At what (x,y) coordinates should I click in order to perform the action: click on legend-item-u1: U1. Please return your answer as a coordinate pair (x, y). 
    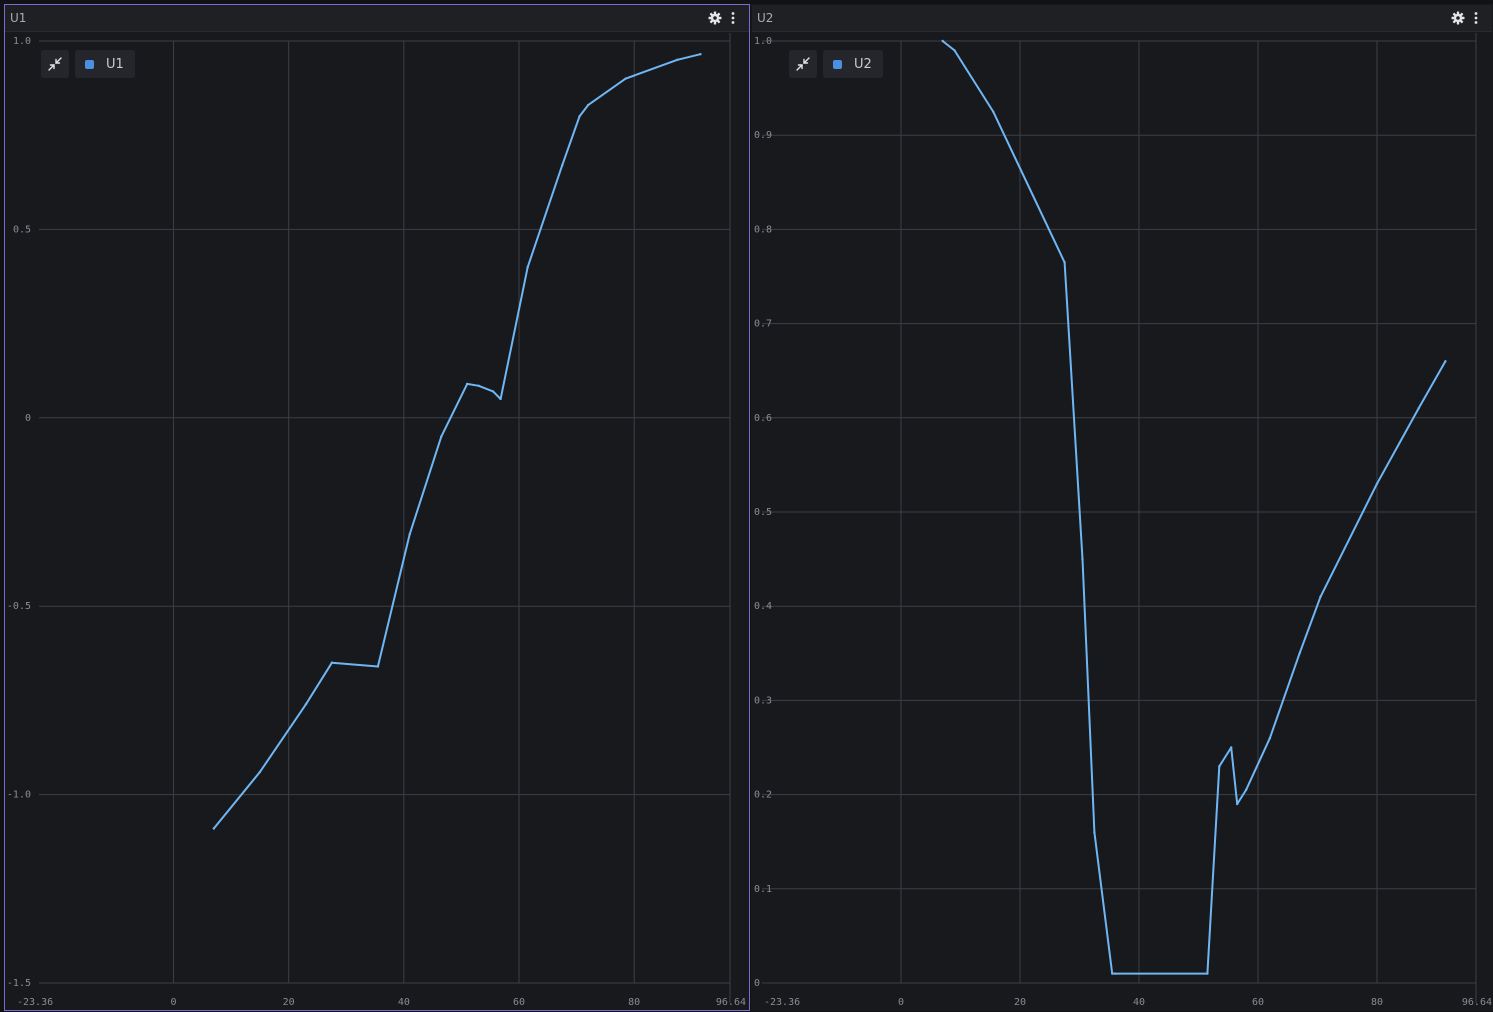
    Looking at the image, I should click on (105, 64).